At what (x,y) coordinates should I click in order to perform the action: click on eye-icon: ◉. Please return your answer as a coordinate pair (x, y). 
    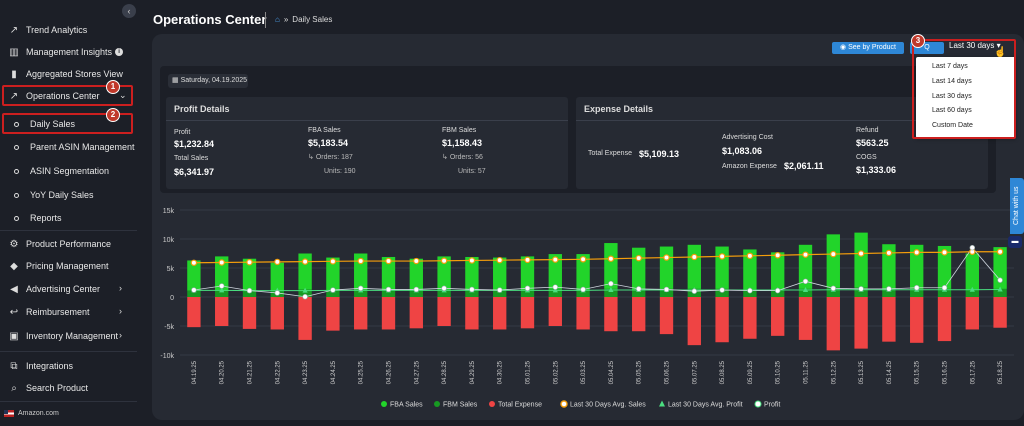
    Looking at the image, I should click on (843, 47).